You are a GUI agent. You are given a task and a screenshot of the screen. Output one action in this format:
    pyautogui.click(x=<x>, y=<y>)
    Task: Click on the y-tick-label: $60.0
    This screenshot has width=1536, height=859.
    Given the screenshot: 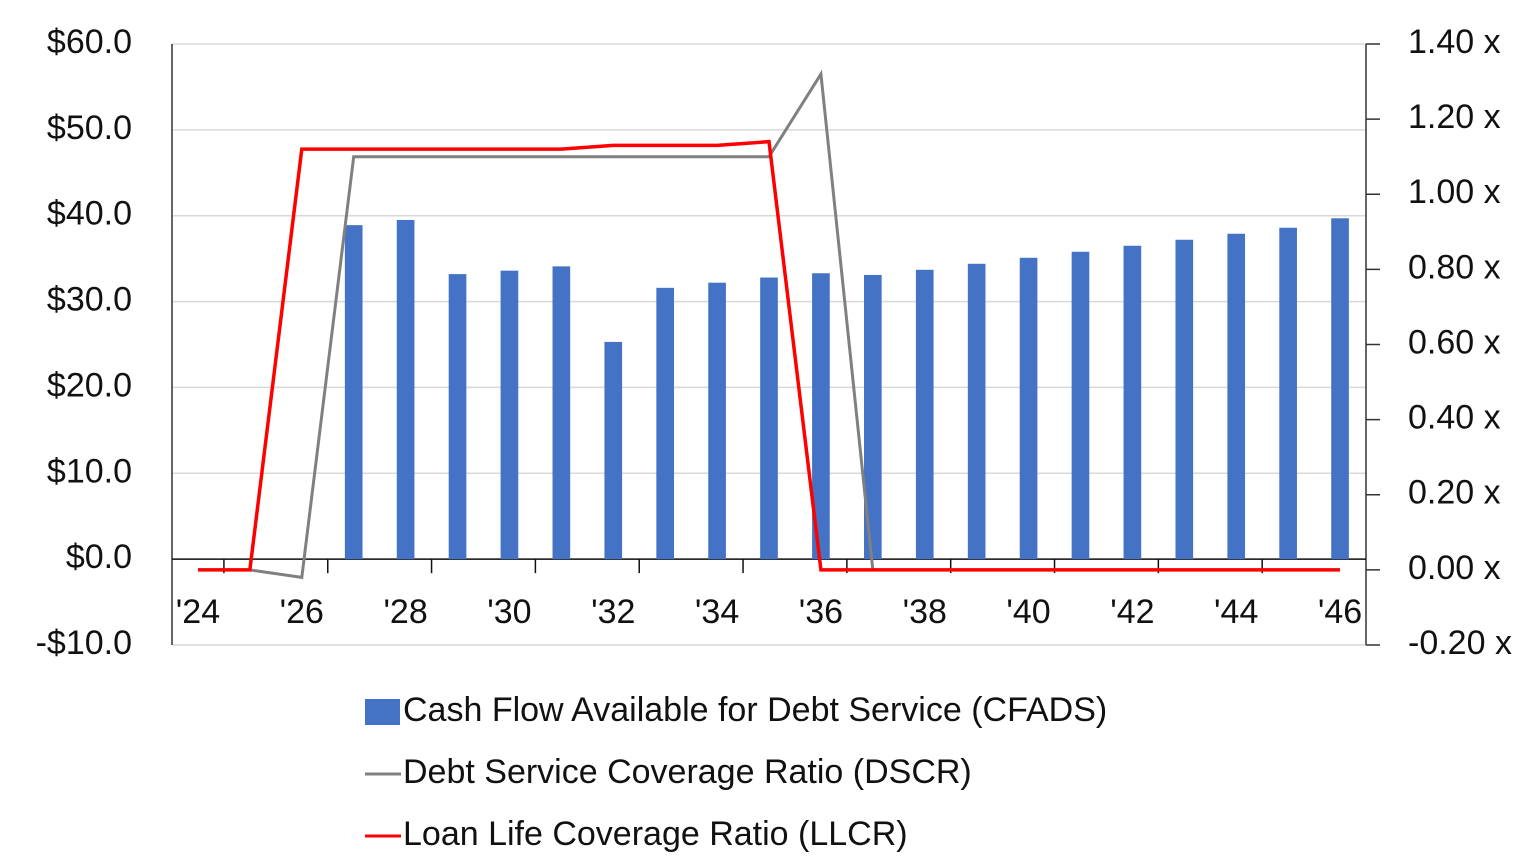 What is the action you would take?
    pyautogui.click(x=89, y=42)
    